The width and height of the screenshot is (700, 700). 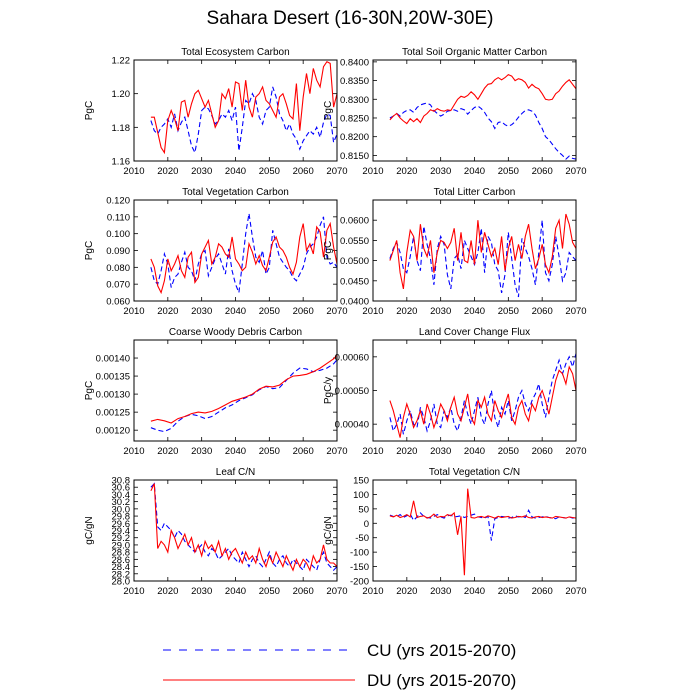 I want to click on y-tick-label: -200, so click(x=359, y=582).